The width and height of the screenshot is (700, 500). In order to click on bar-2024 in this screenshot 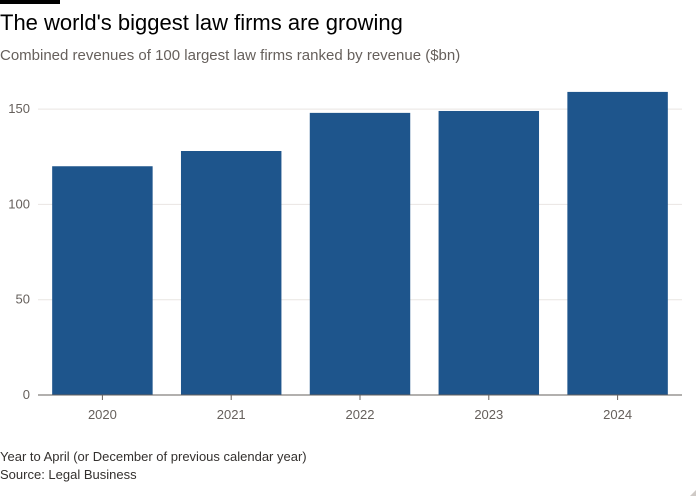, I will do `click(617, 243)`.